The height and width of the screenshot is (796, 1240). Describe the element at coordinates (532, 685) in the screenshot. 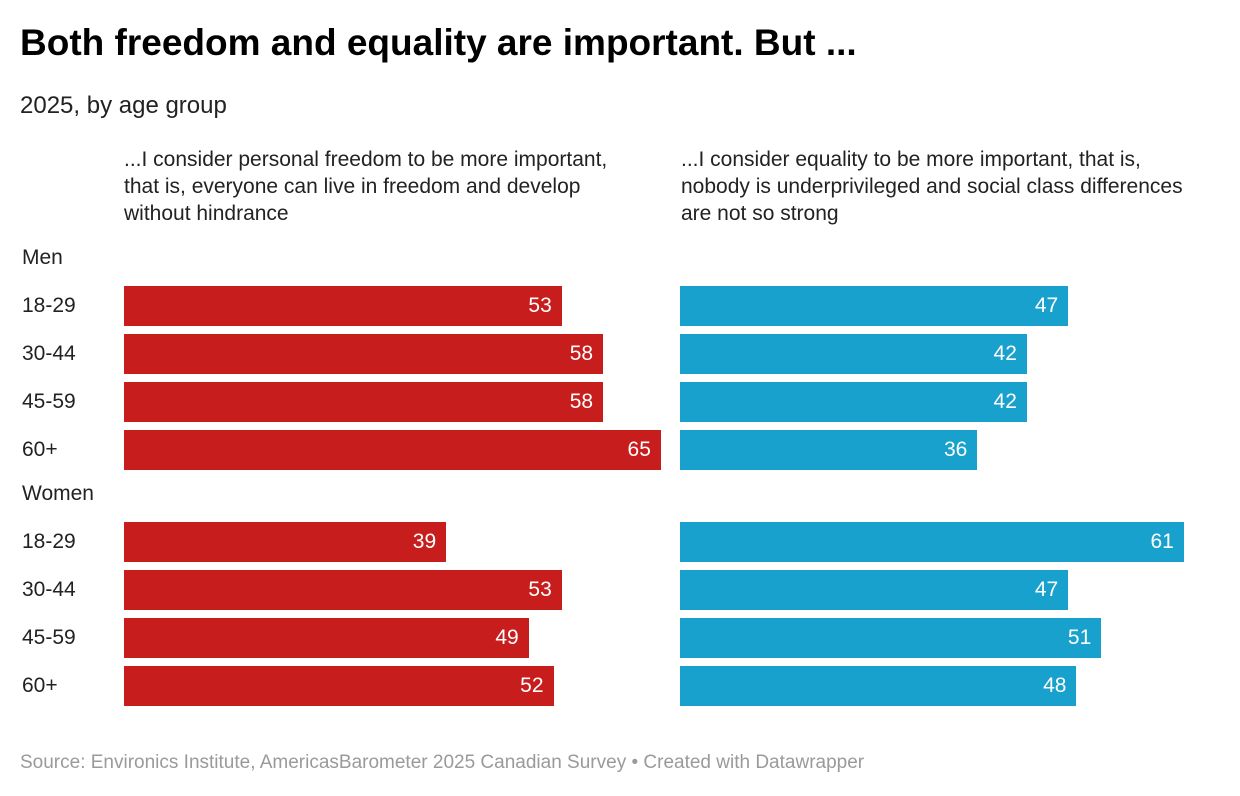

I see `value-label: 52` at that location.